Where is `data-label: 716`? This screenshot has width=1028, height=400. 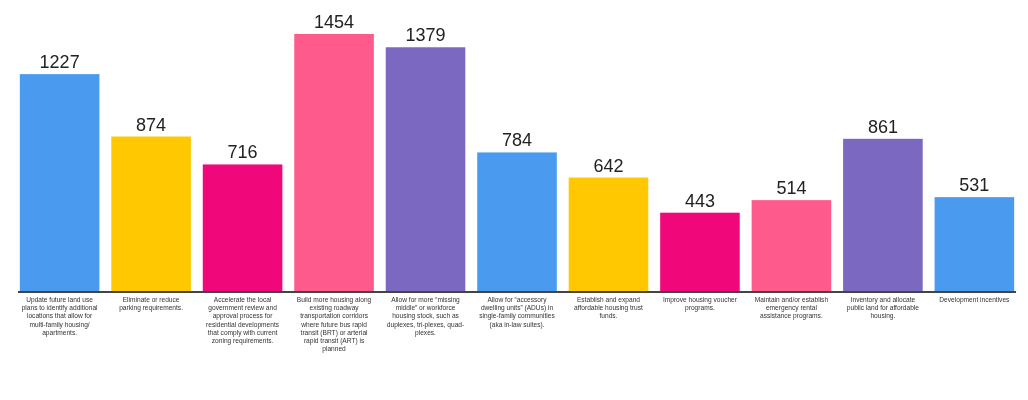 data-label: 716 is located at coordinates (242, 152).